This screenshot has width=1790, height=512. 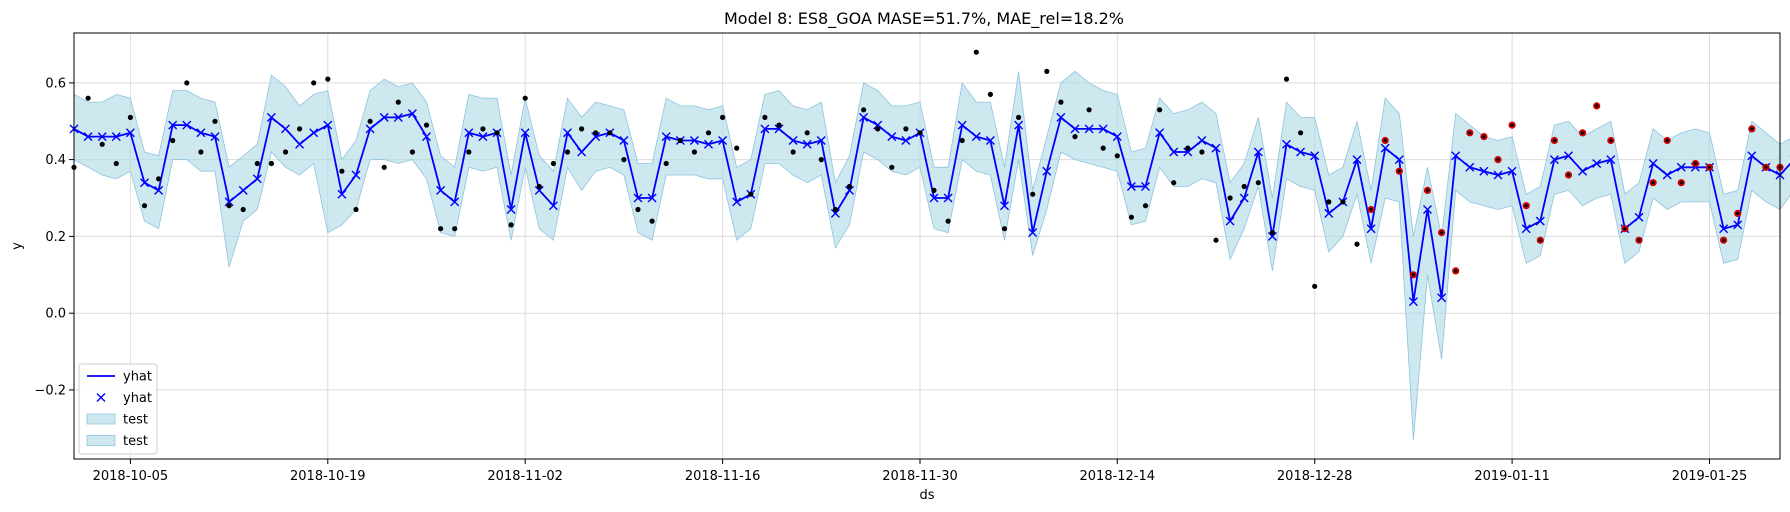 I want to click on y-axis: −0.2 0.0 0.2 0.4 0.6, so click(x=54, y=237).